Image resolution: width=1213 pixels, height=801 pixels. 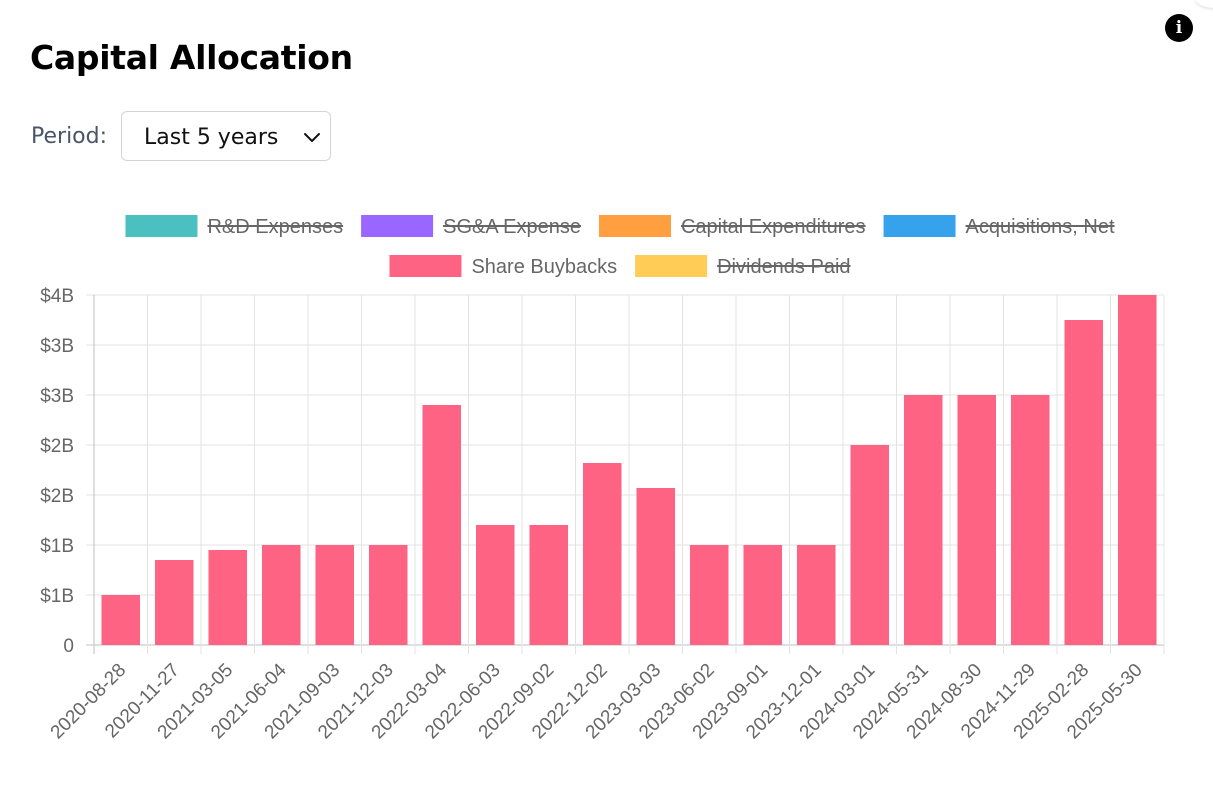 I want to click on page-title: Capital Allocation, so click(x=191, y=57).